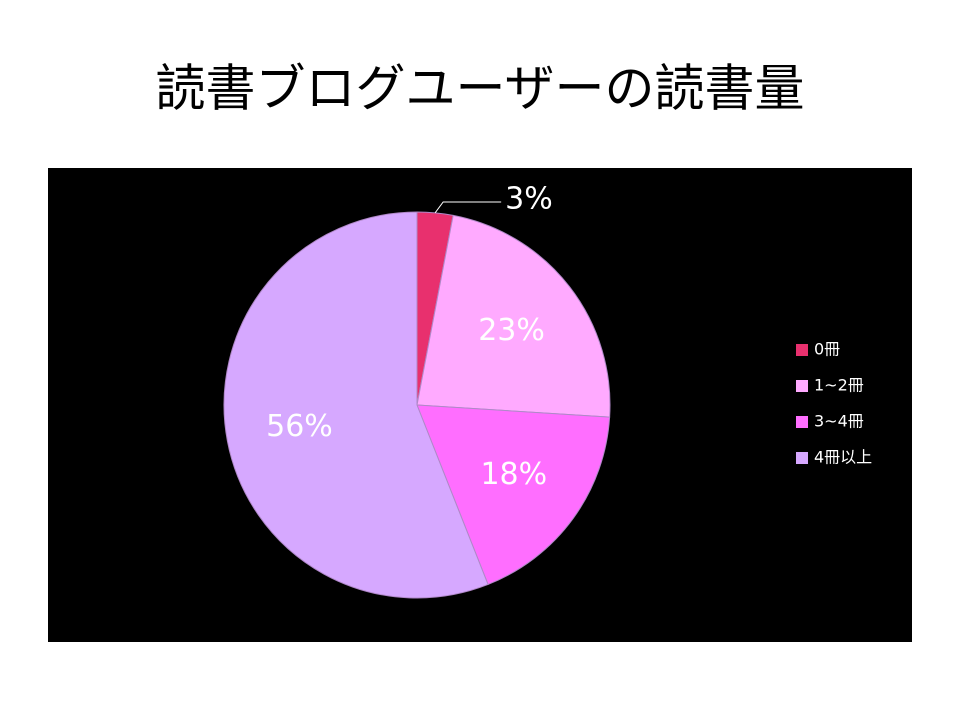 The image size is (960, 724). What do you see at coordinates (299, 426) in the screenshot?
I see `data-label: 56%` at bounding box center [299, 426].